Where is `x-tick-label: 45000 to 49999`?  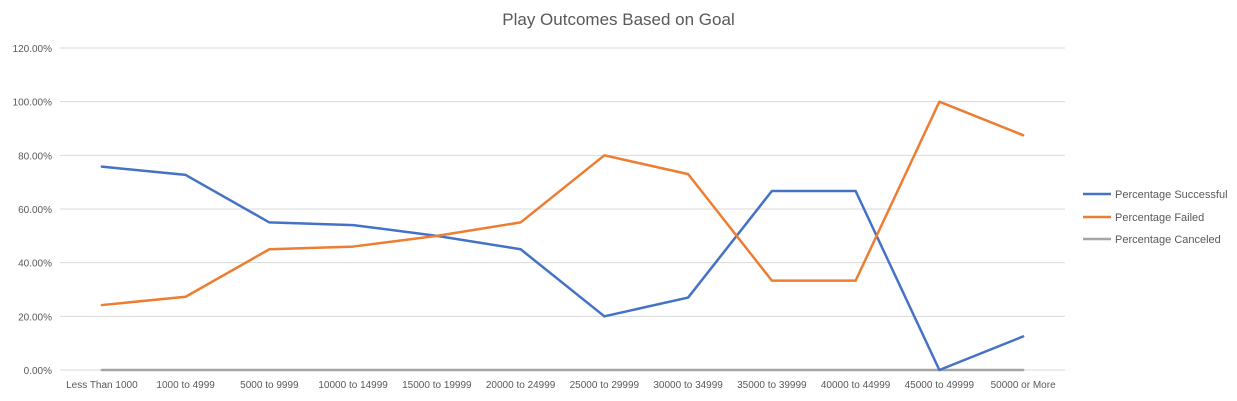
x-tick-label: 45000 to 49999 is located at coordinates (940, 385).